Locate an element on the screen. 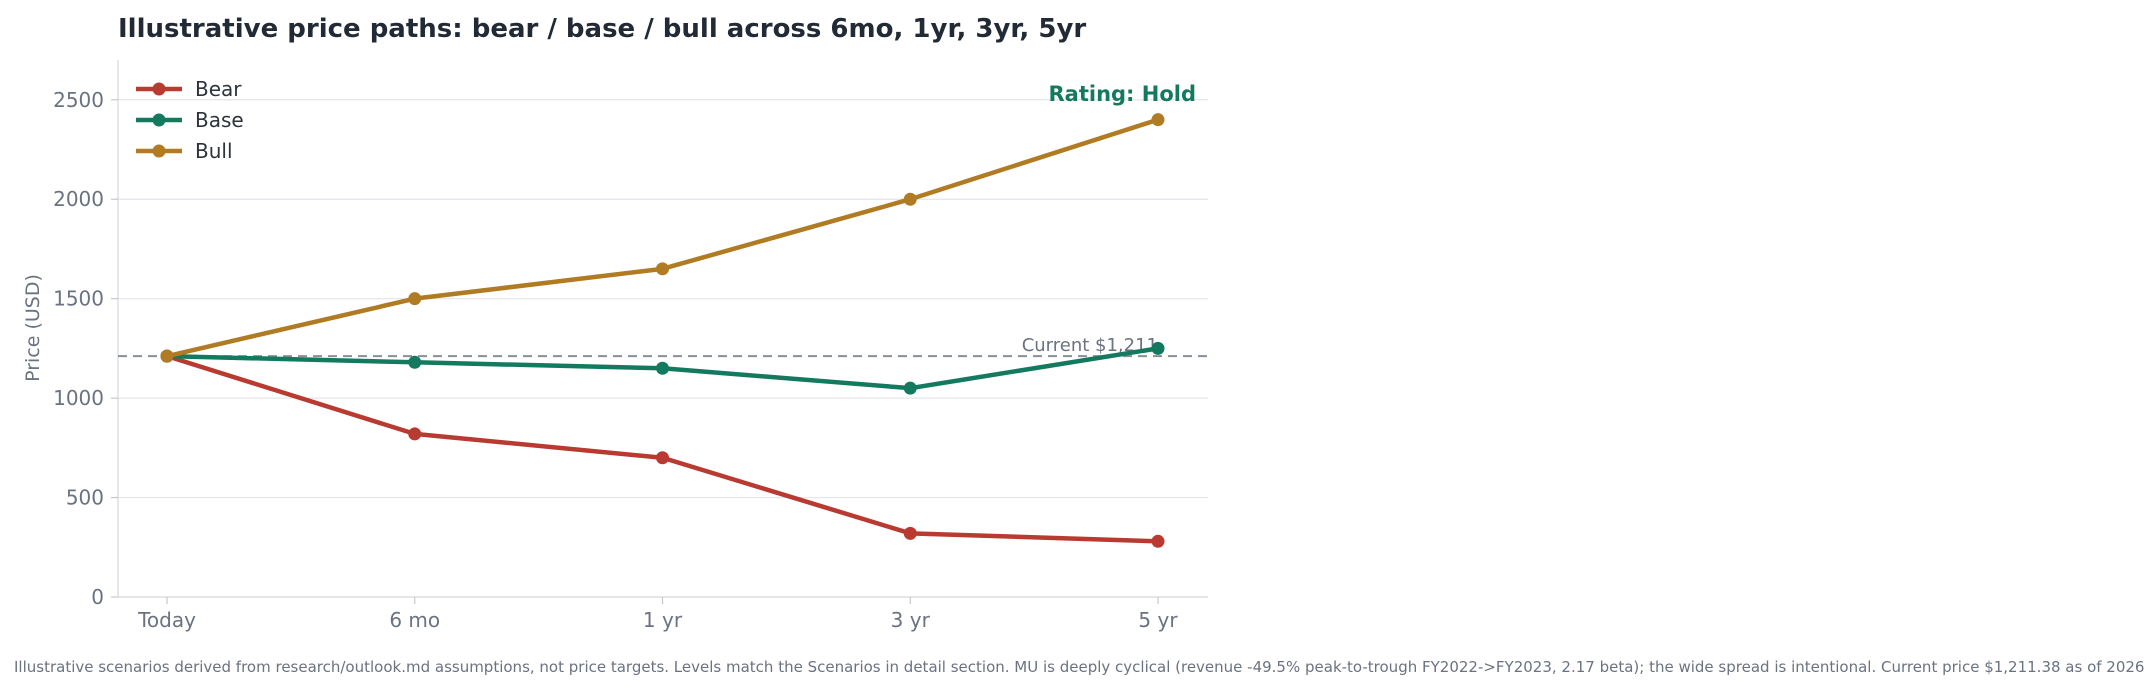  y-tick-label: 2000 is located at coordinates (78, 199).